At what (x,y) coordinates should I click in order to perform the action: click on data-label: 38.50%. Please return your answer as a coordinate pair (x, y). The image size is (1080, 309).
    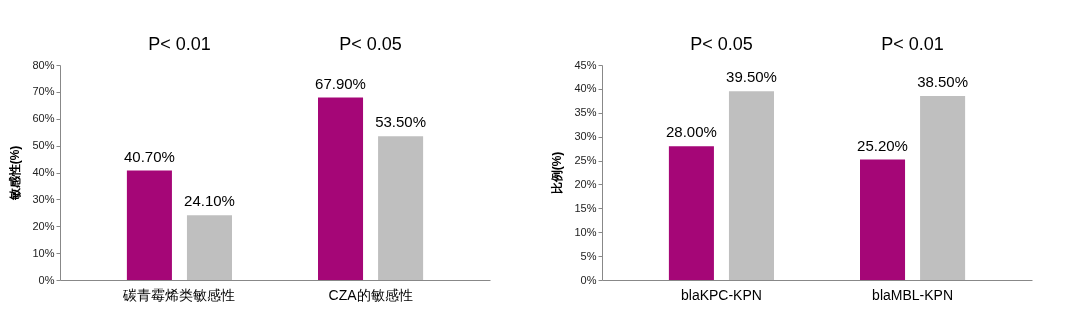
    Looking at the image, I should click on (943, 82).